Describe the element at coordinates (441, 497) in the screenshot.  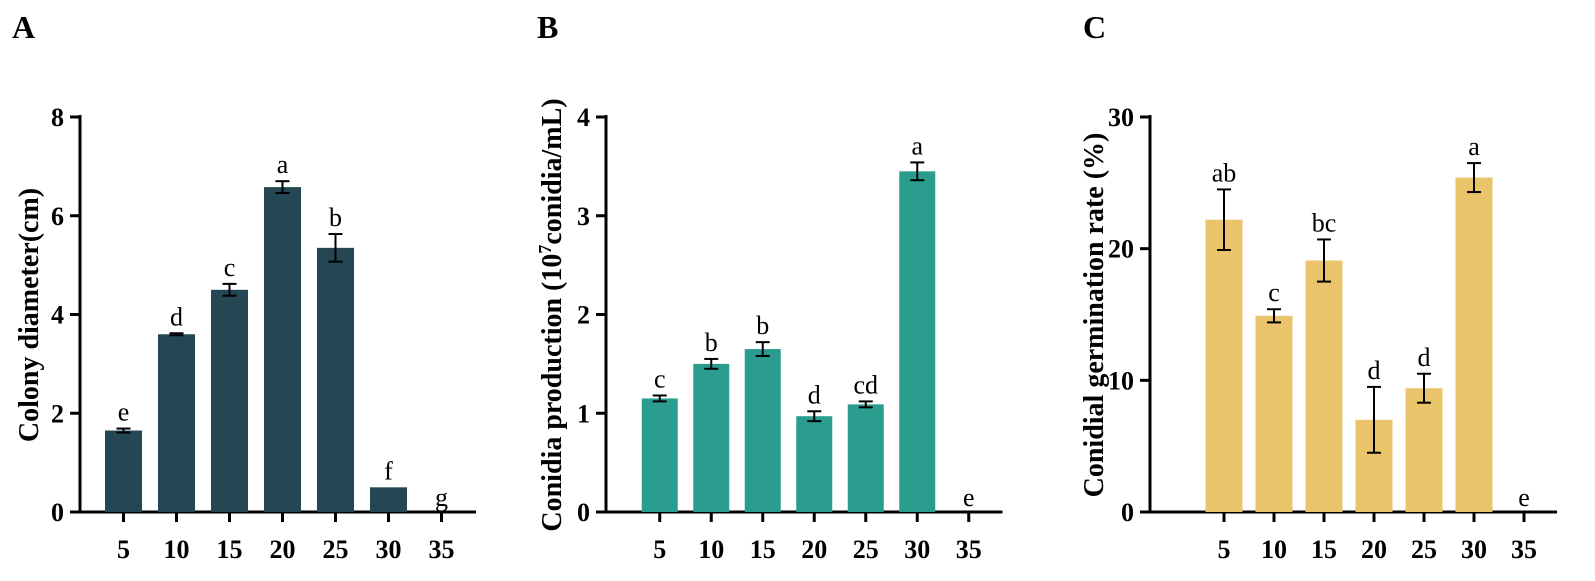
I see `sig-letter-a-35: g` at that location.